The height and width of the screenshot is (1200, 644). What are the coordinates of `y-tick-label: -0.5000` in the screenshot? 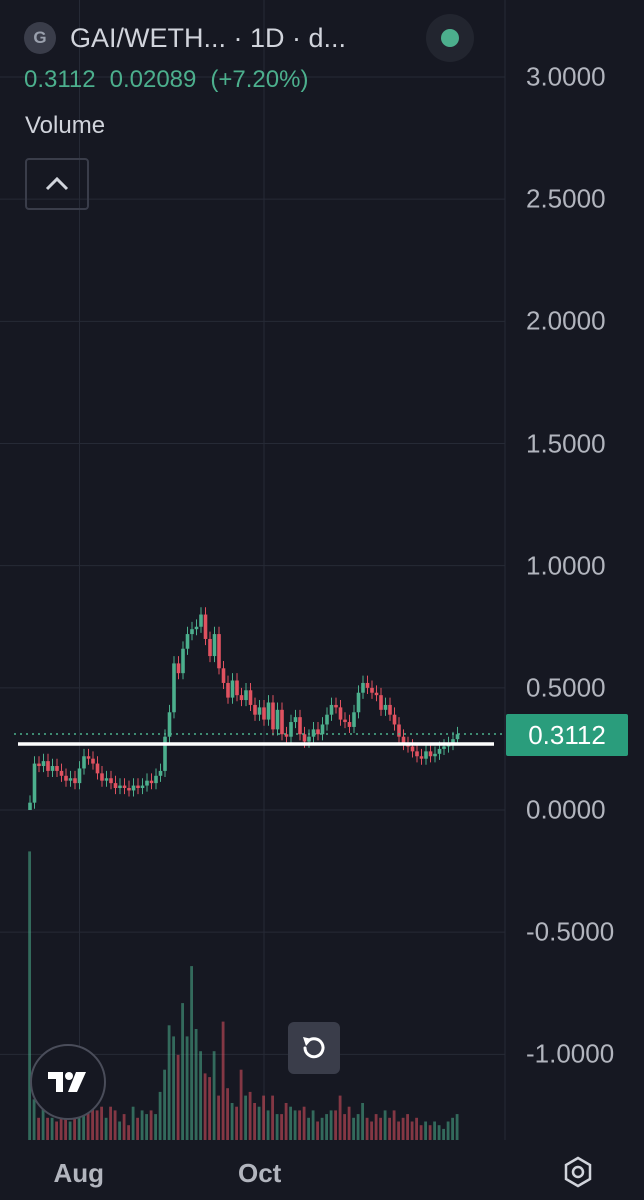 It's located at (570, 931).